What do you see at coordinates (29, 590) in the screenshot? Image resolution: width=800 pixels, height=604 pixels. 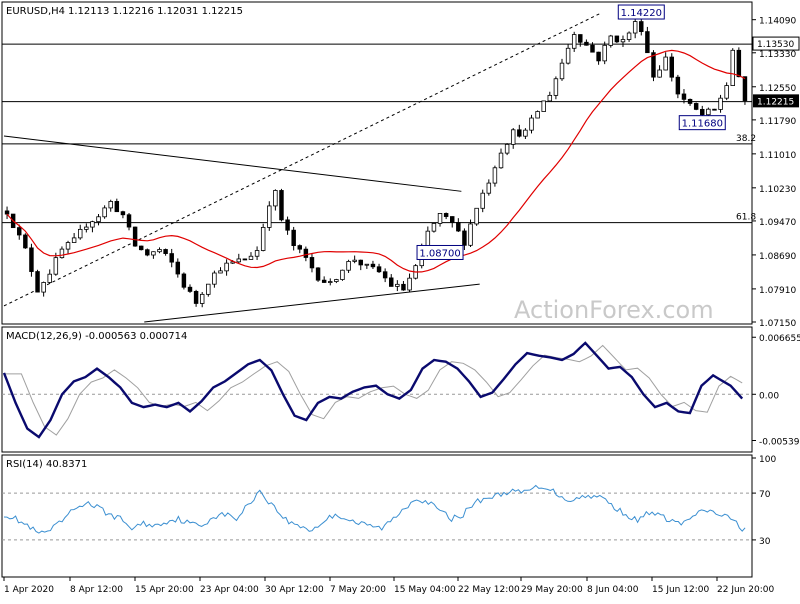 I see `time-tick-label: 1 Apr 2020` at bounding box center [29, 590].